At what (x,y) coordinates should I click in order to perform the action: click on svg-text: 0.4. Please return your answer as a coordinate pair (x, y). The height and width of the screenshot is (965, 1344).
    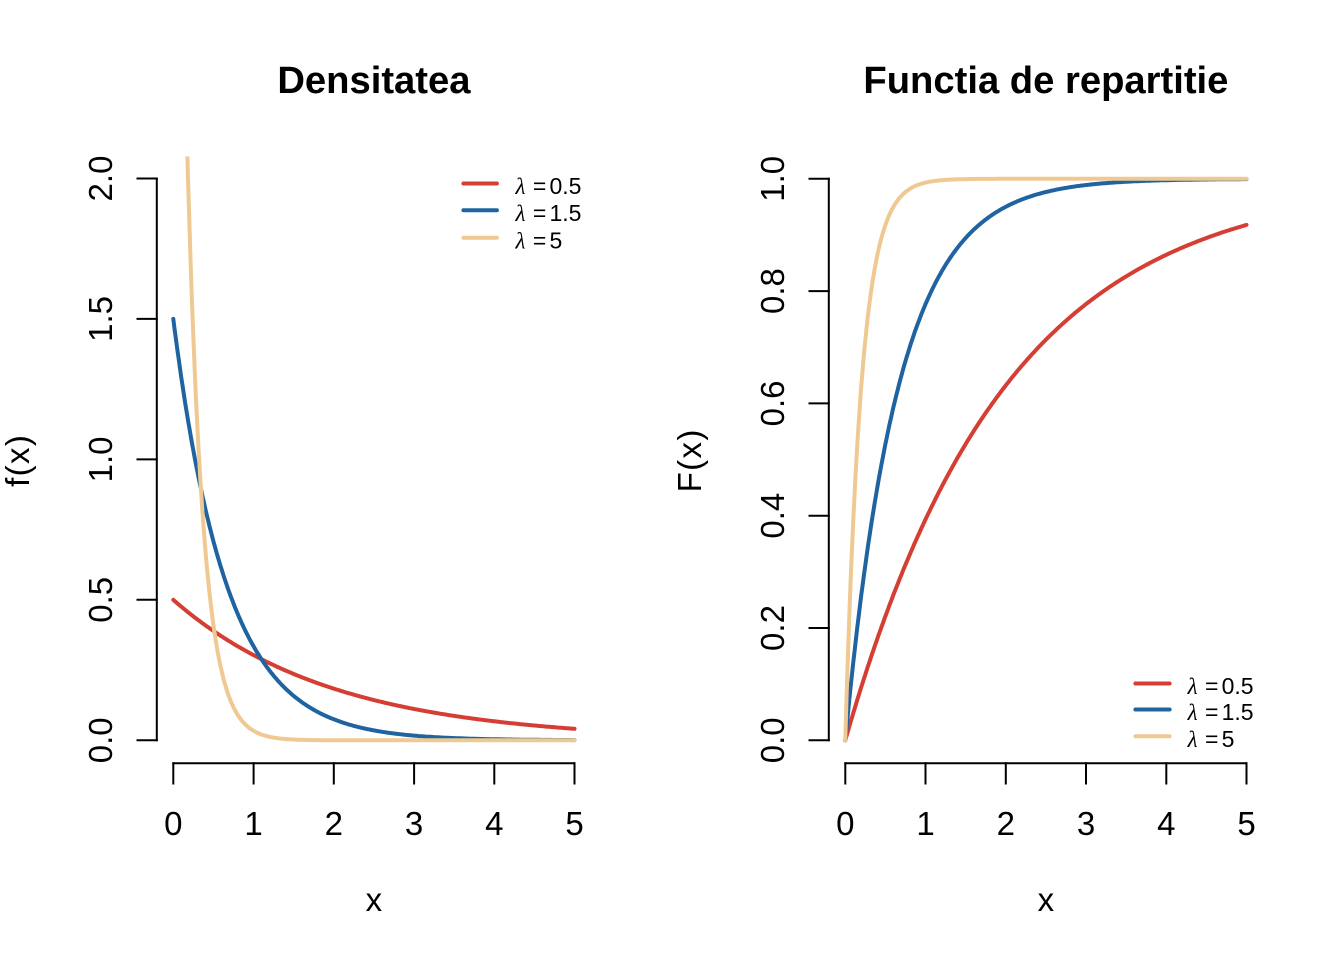
    Looking at the image, I should click on (772, 516).